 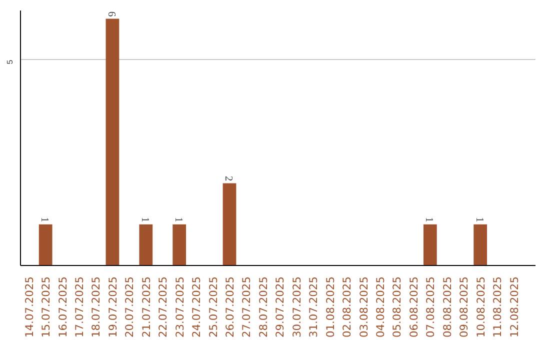 What do you see at coordinates (413, 307) in the screenshot?
I see `x-tick-label: 06.08.2025` at bounding box center [413, 307].